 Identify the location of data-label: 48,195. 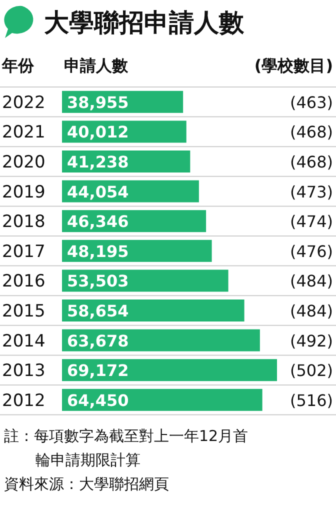
(98, 251).